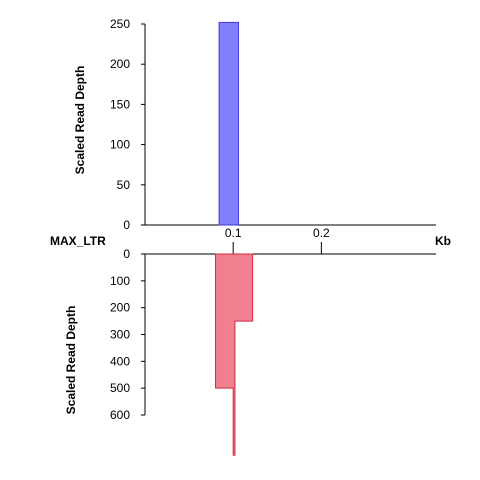 Image resolution: width=480 pixels, height=480 pixels. I want to click on top-y-axis-title: Scaled Read Depth, so click(80, 120).